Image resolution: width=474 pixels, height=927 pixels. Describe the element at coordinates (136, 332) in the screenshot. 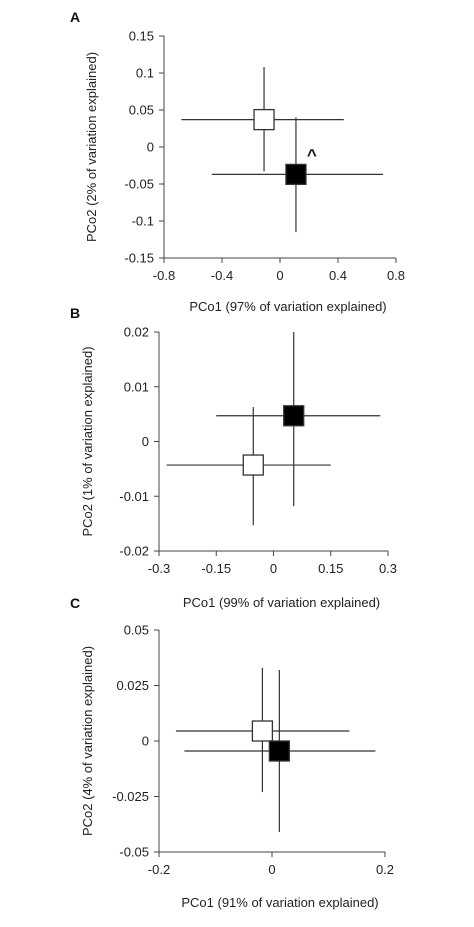

I see `y-tick-label: 0.02` at that location.